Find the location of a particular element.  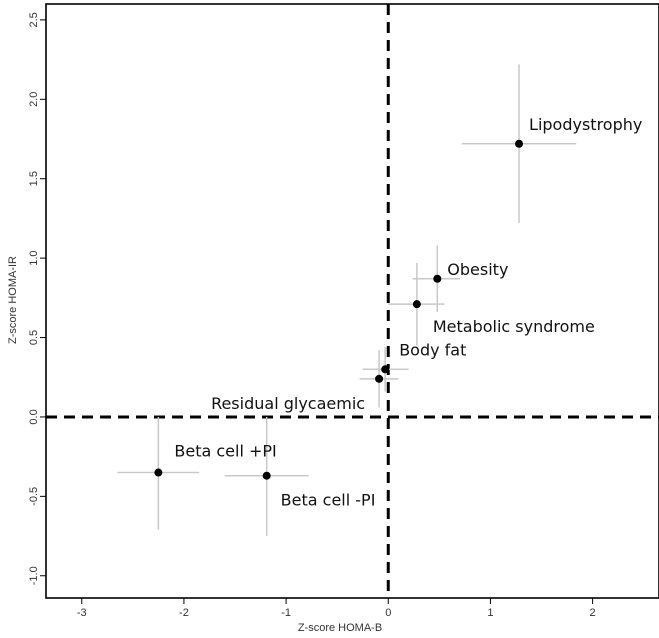

point-label-beta-cell-pi: Beta cell +PI is located at coordinates (225, 451).